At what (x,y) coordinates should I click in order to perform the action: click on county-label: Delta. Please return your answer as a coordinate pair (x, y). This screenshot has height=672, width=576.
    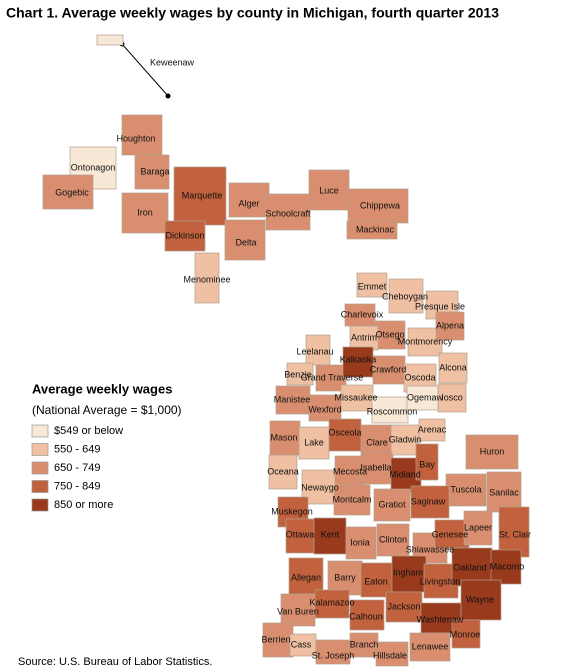
    Looking at the image, I should click on (245, 242).